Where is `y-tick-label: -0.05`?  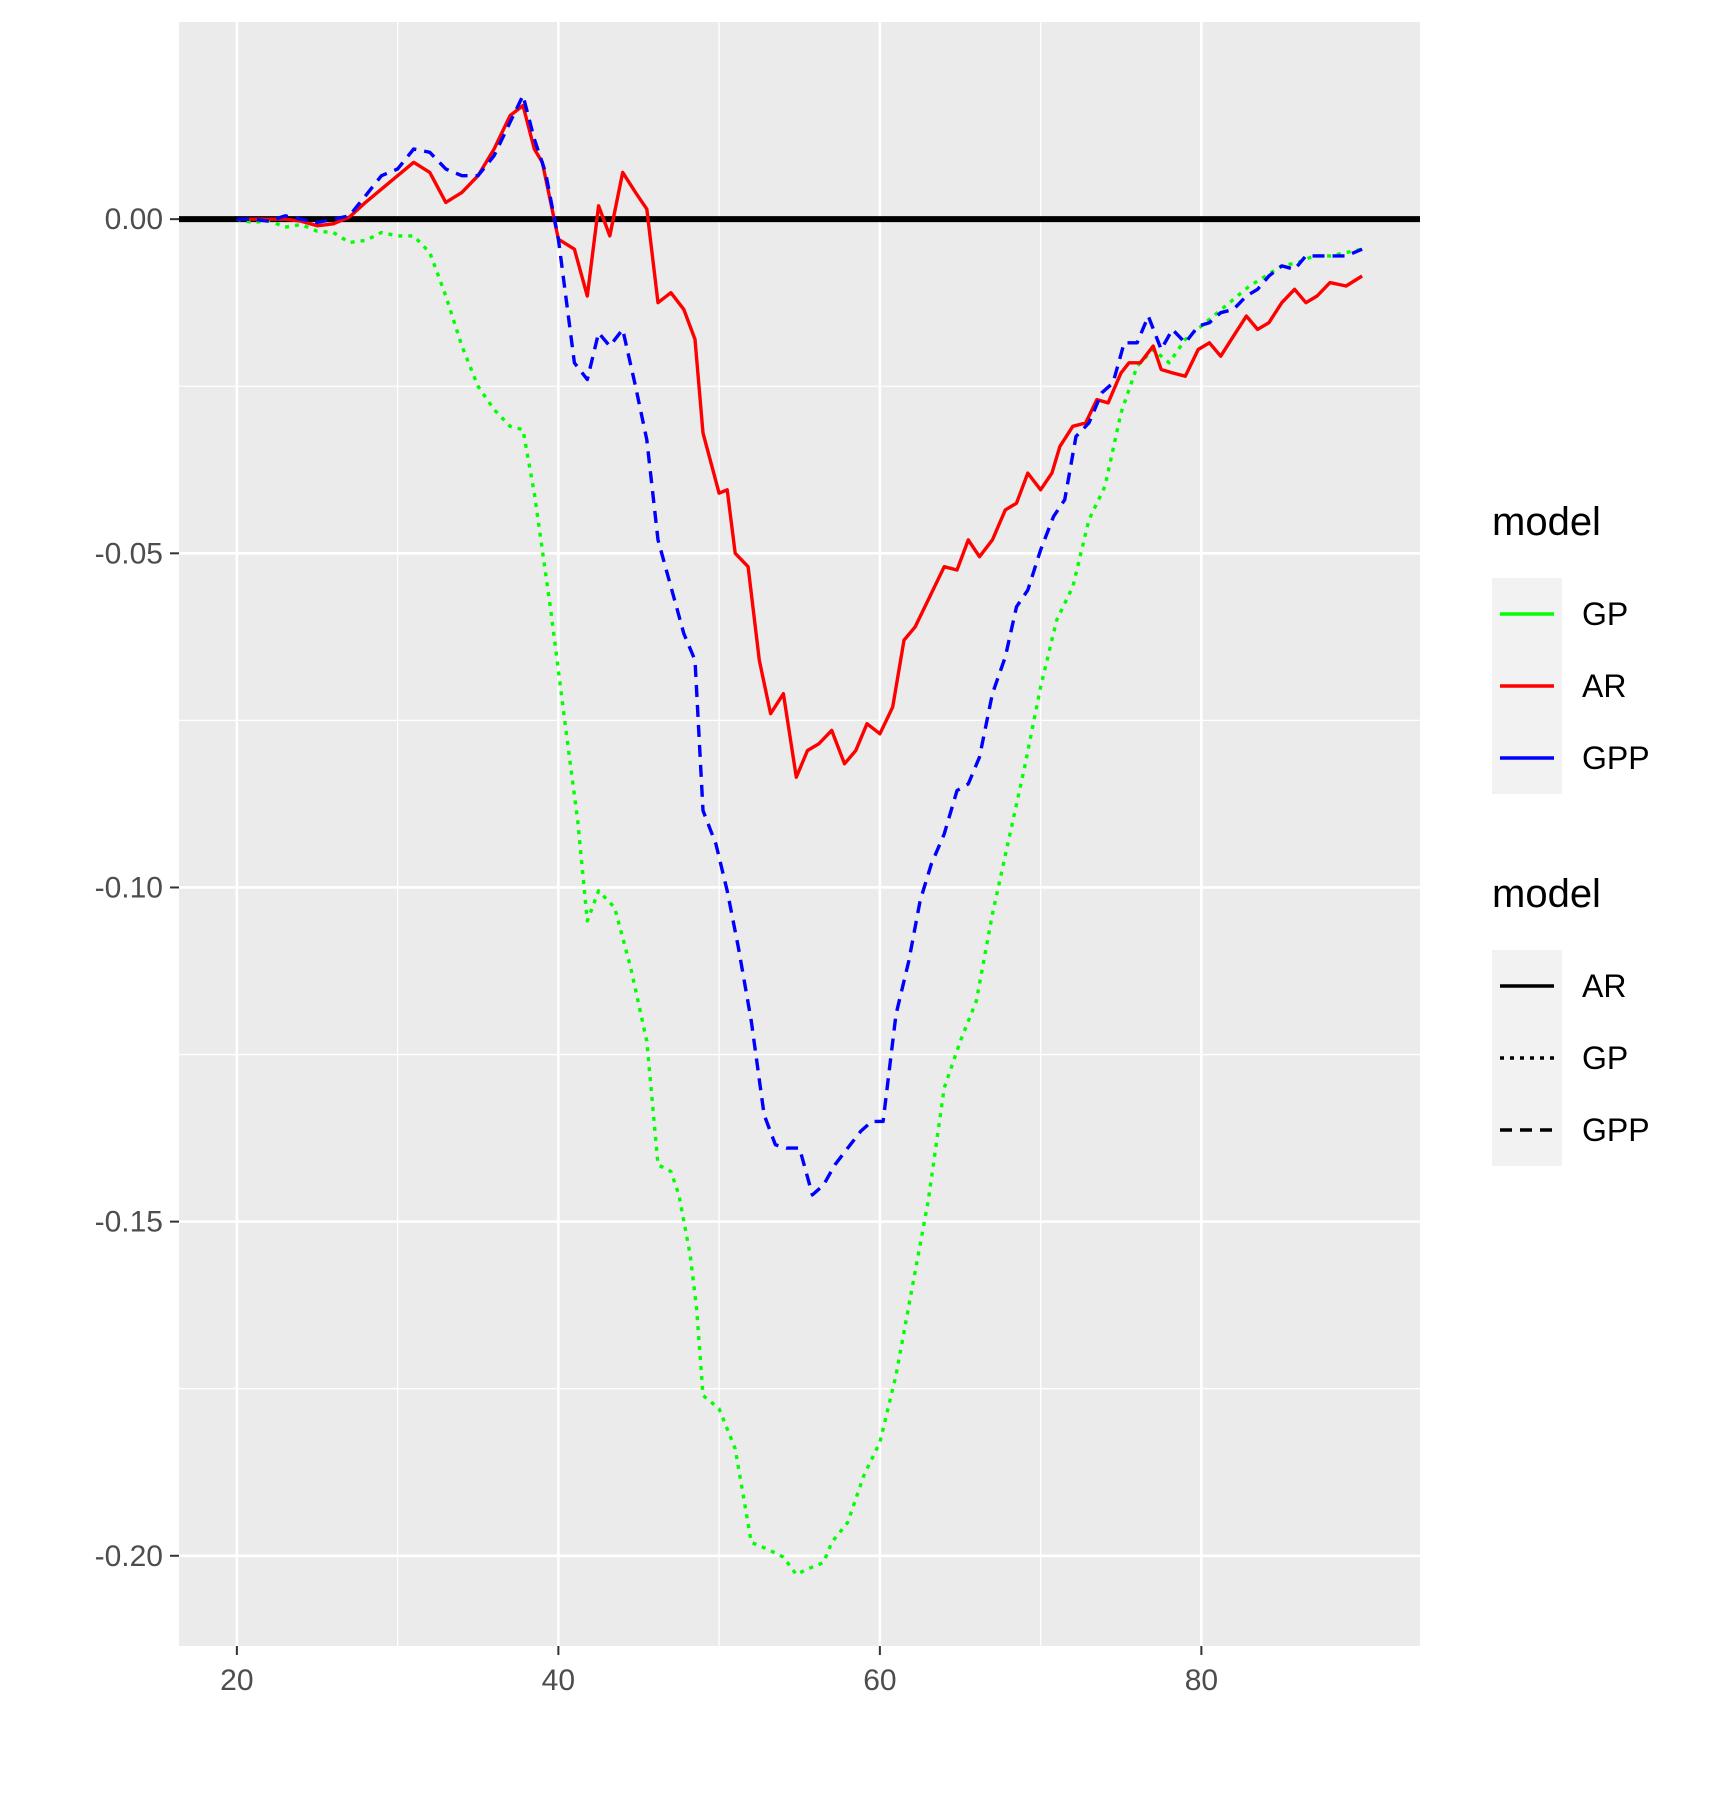
y-tick-label: -0.05 is located at coordinates (129, 553).